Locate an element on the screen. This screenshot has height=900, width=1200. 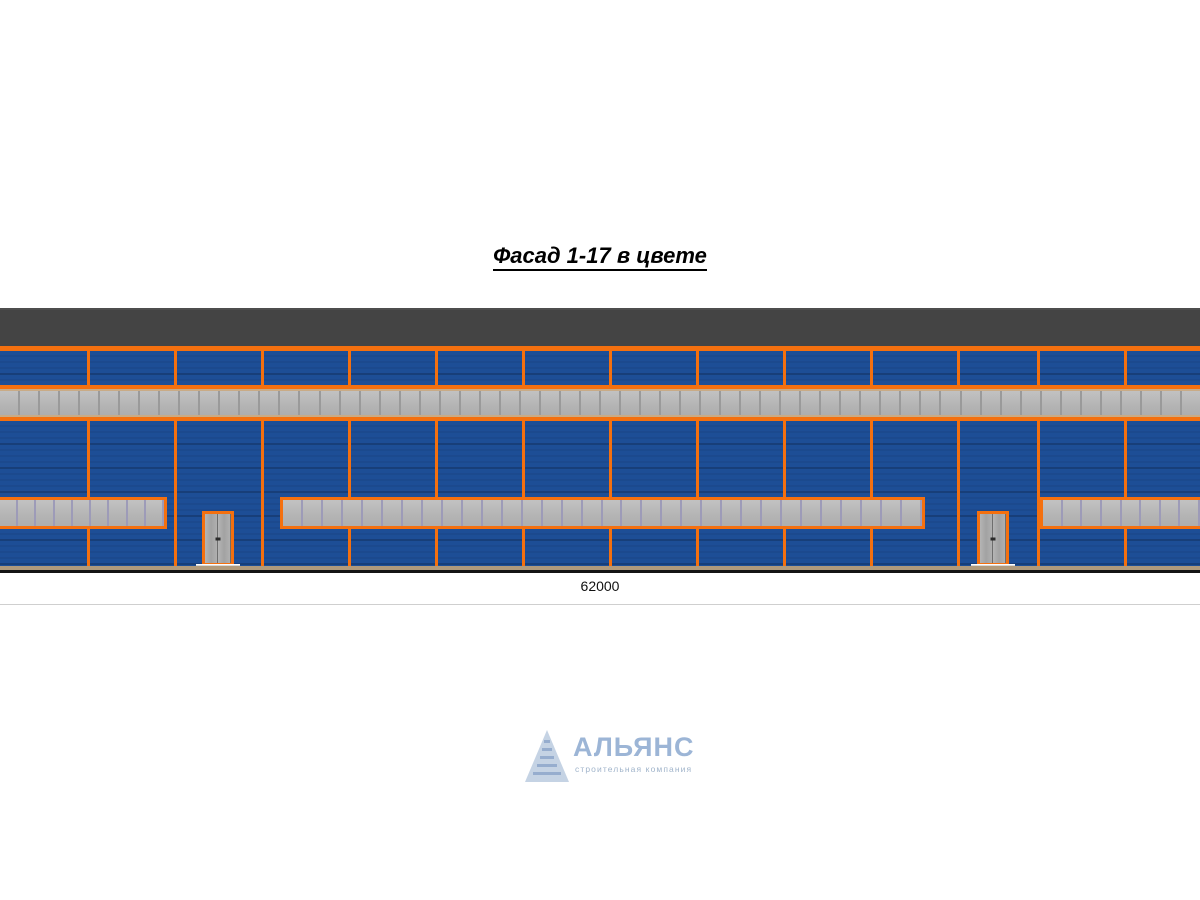
trim-band-above-clerestory is located at coordinates (600, 387).